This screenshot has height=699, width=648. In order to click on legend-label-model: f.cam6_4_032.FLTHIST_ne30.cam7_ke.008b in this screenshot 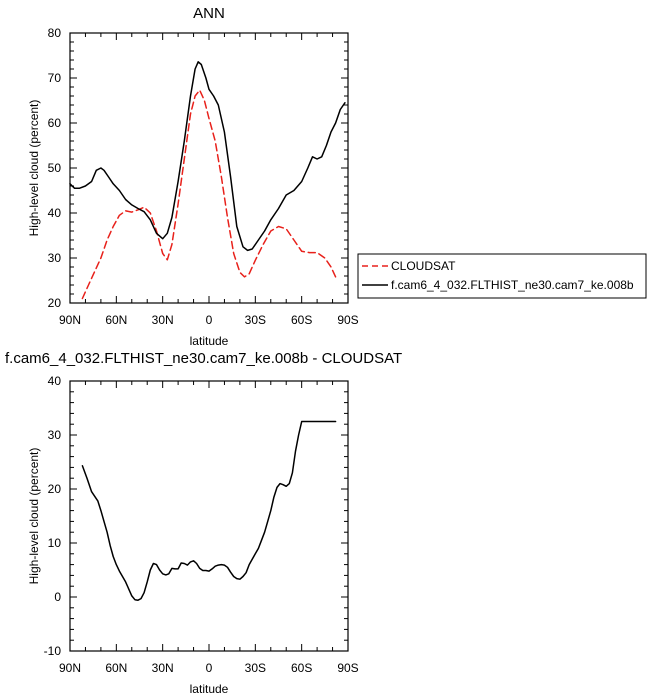, I will do `click(512, 285)`.